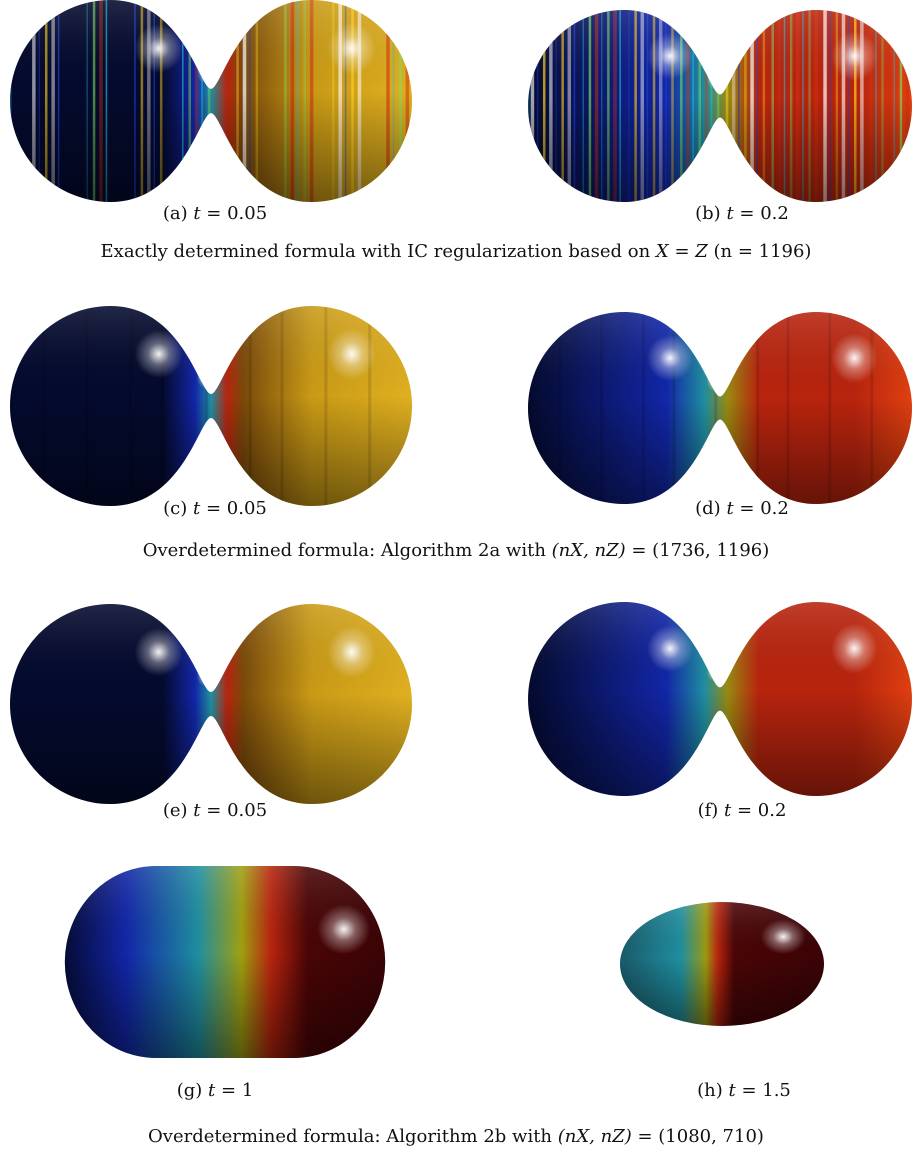 This screenshot has height=1157, width=912. What do you see at coordinates (759, 251) in the screenshot?
I see `row-caption-1-after: (n = 1196)` at bounding box center [759, 251].